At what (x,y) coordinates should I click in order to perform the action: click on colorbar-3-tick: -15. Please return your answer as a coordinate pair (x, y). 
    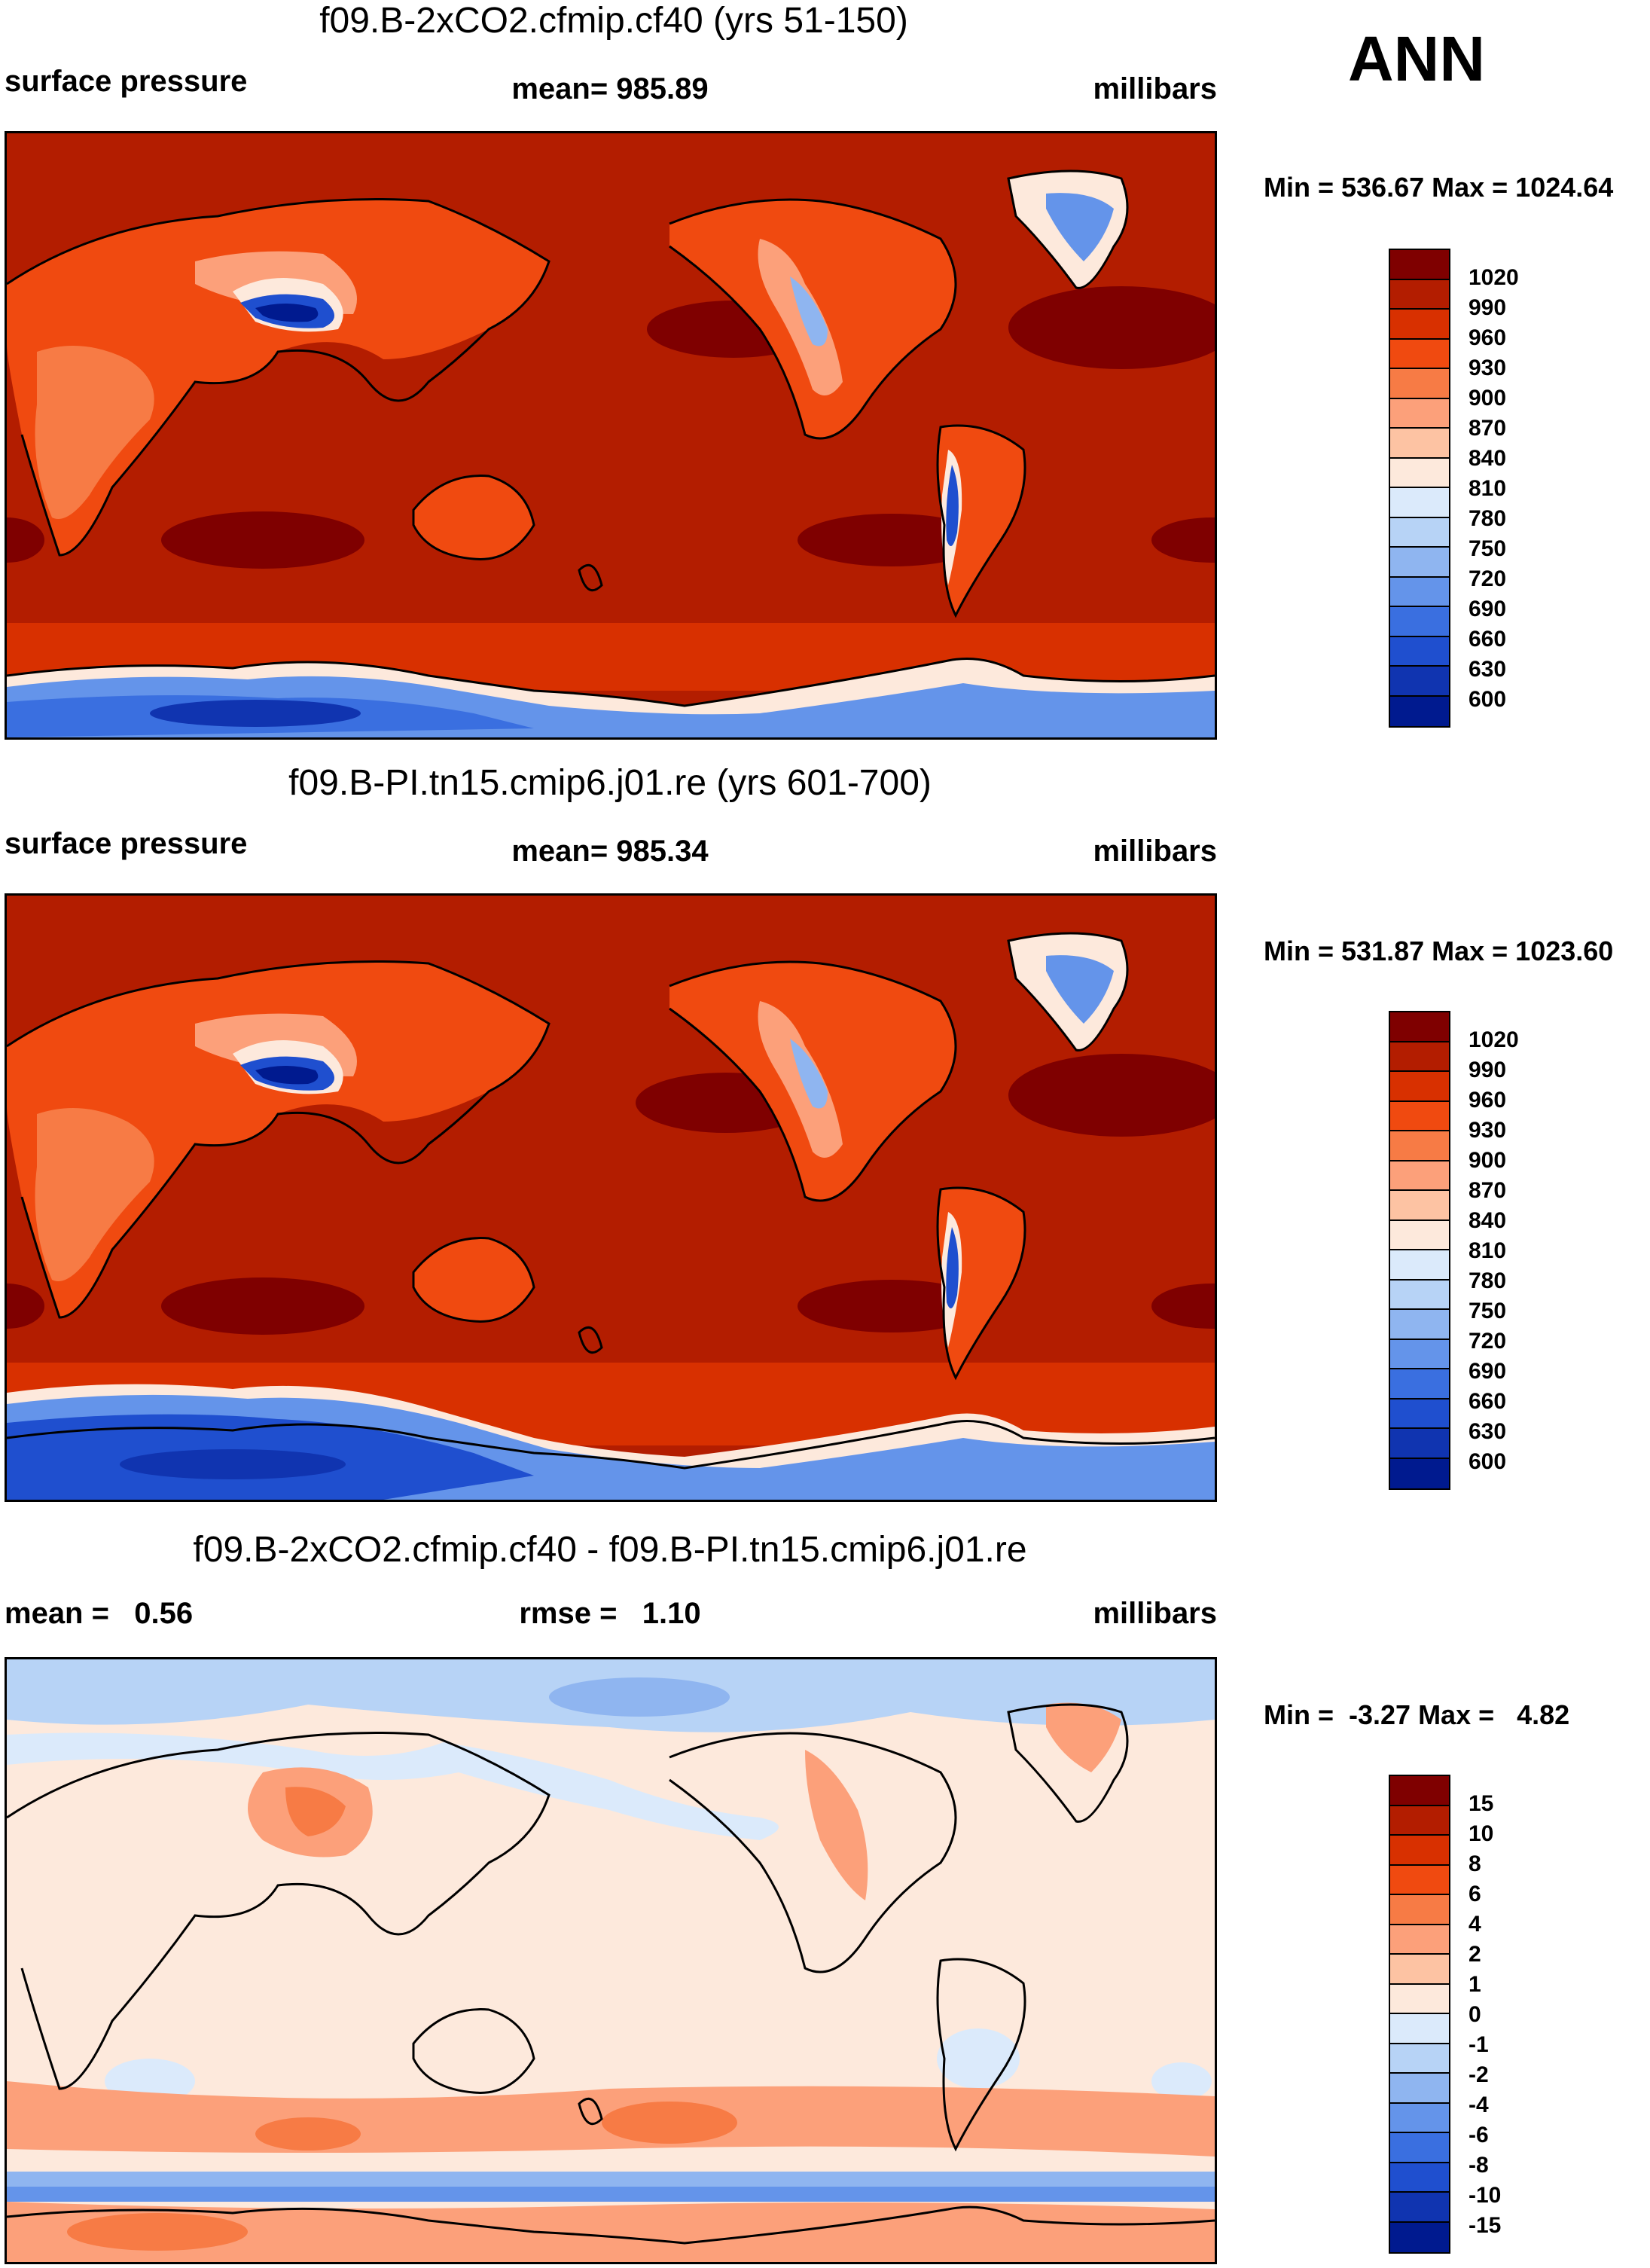
    Looking at the image, I should click on (1485, 2225).